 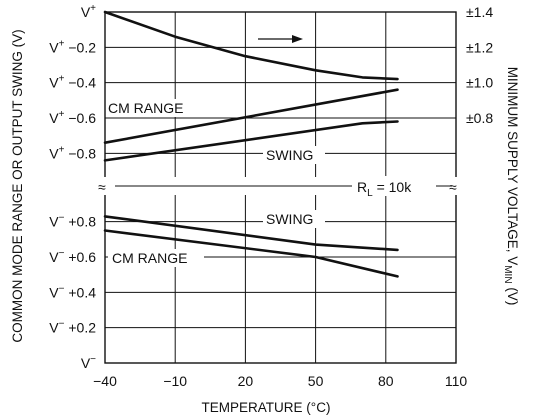 I want to click on tick-offset: −0.6, so click(x=80, y=118).